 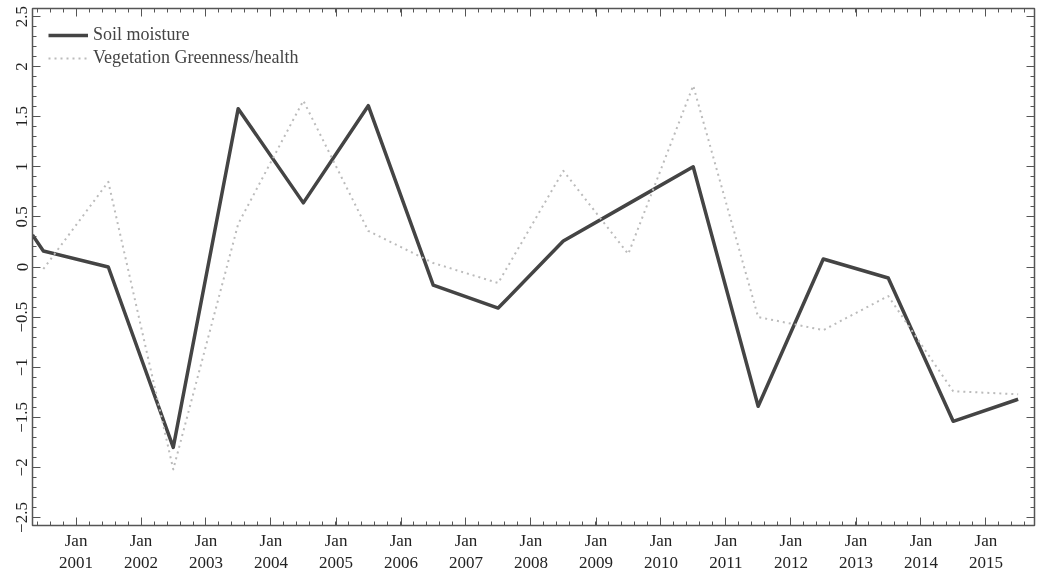 What do you see at coordinates (271, 551) in the screenshot?
I see `x-tick-label: Jan 2004` at bounding box center [271, 551].